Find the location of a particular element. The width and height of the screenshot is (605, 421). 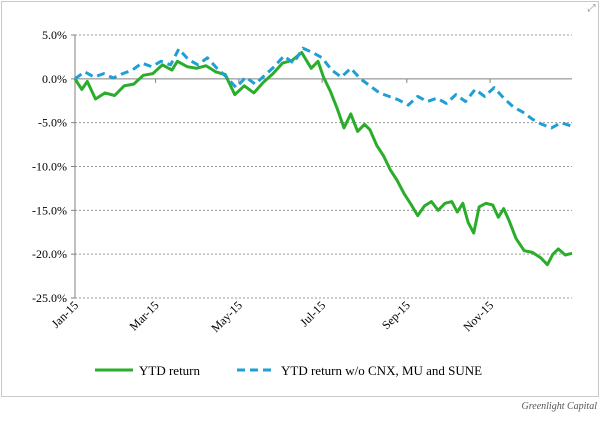

expand-icon: ⤢ is located at coordinates (591, 8).